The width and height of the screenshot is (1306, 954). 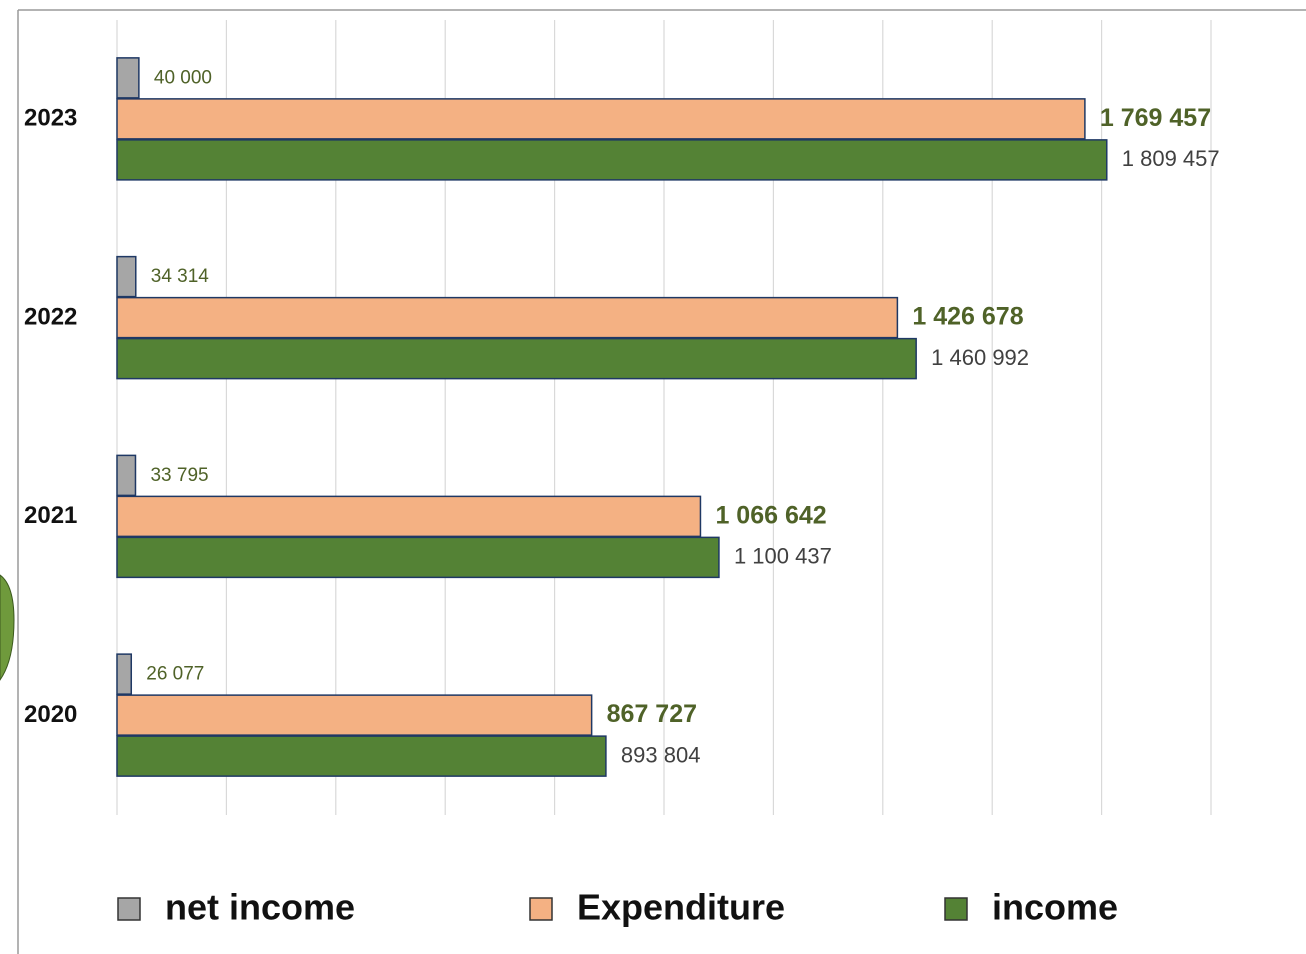 What do you see at coordinates (50, 515) in the screenshot?
I see `y-tick-label: 2021` at bounding box center [50, 515].